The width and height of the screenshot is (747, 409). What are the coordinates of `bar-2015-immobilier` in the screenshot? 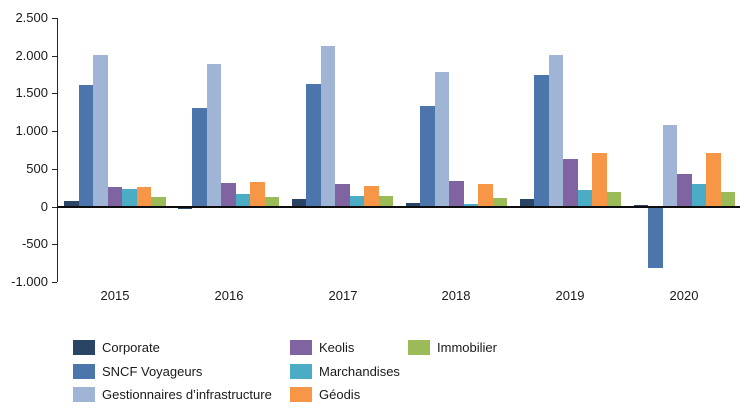 It's located at (158, 202).